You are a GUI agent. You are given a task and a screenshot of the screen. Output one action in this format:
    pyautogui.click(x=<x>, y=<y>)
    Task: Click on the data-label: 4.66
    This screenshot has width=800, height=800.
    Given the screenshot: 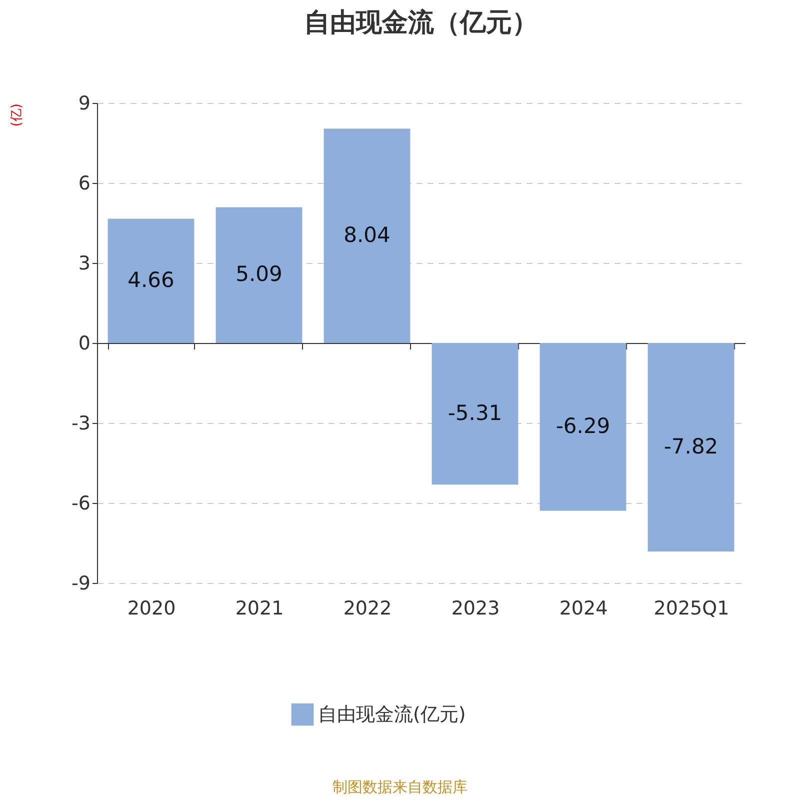 What is the action you would take?
    pyautogui.click(x=151, y=280)
    